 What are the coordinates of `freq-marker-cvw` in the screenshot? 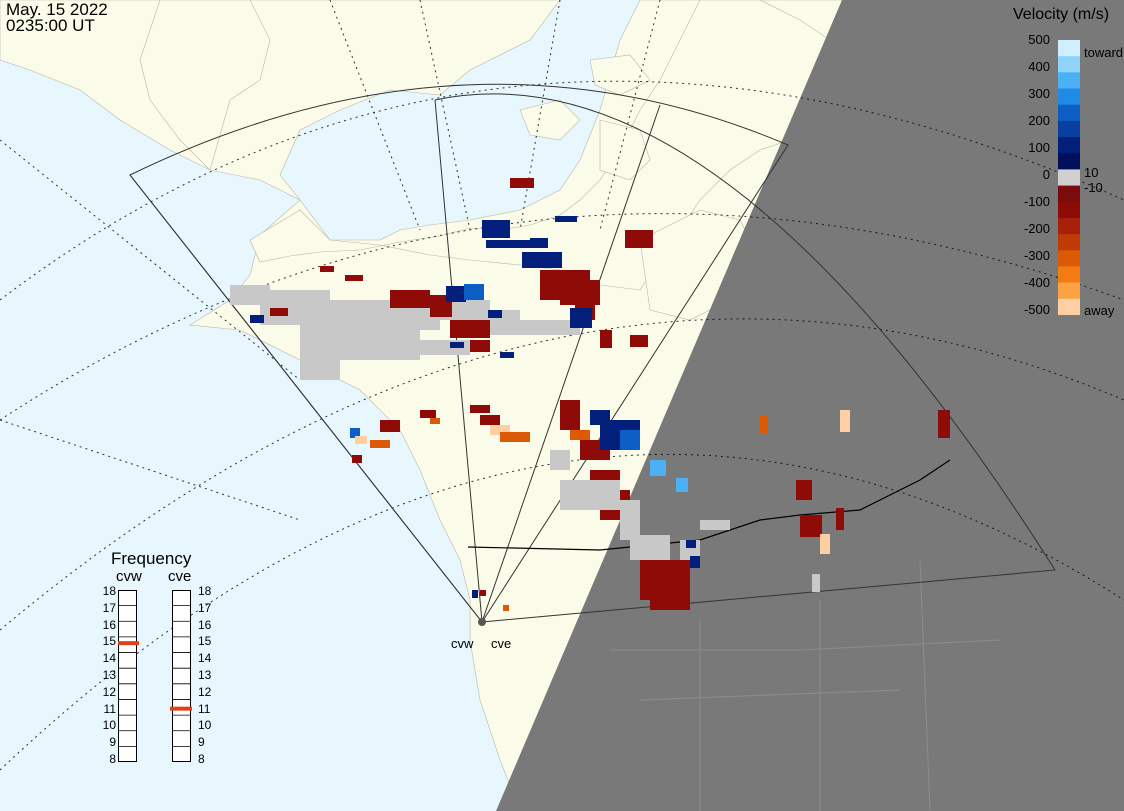 It's located at (128, 643).